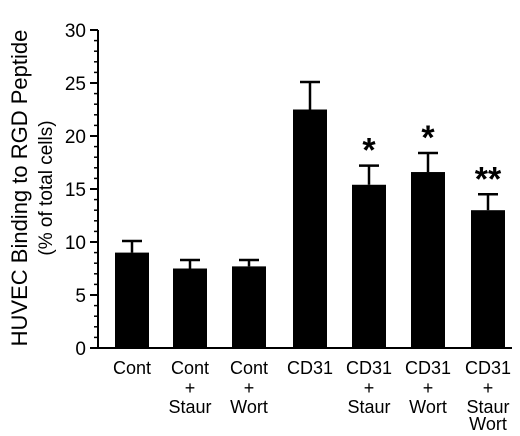 The image size is (520, 436). What do you see at coordinates (80, 296) in the screenshot?
I see `y-tick-label: 5` at bounding box center [80, 296].